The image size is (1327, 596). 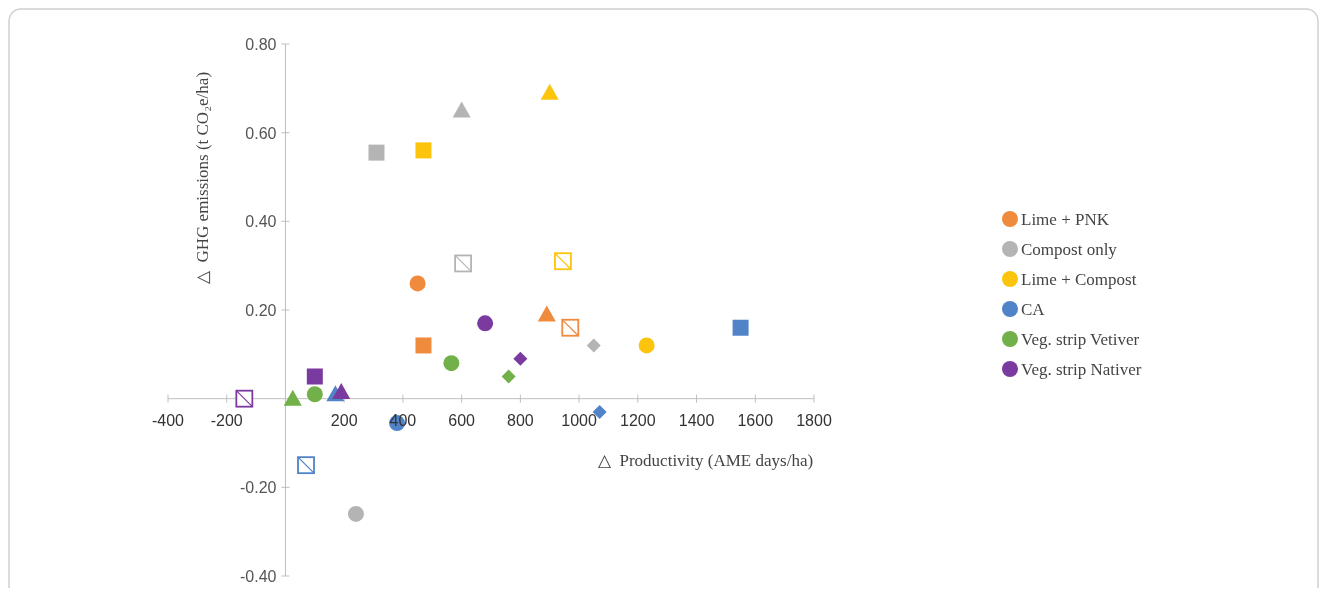 I want to click on legend-label: CA, so click(x=1033, y=309).